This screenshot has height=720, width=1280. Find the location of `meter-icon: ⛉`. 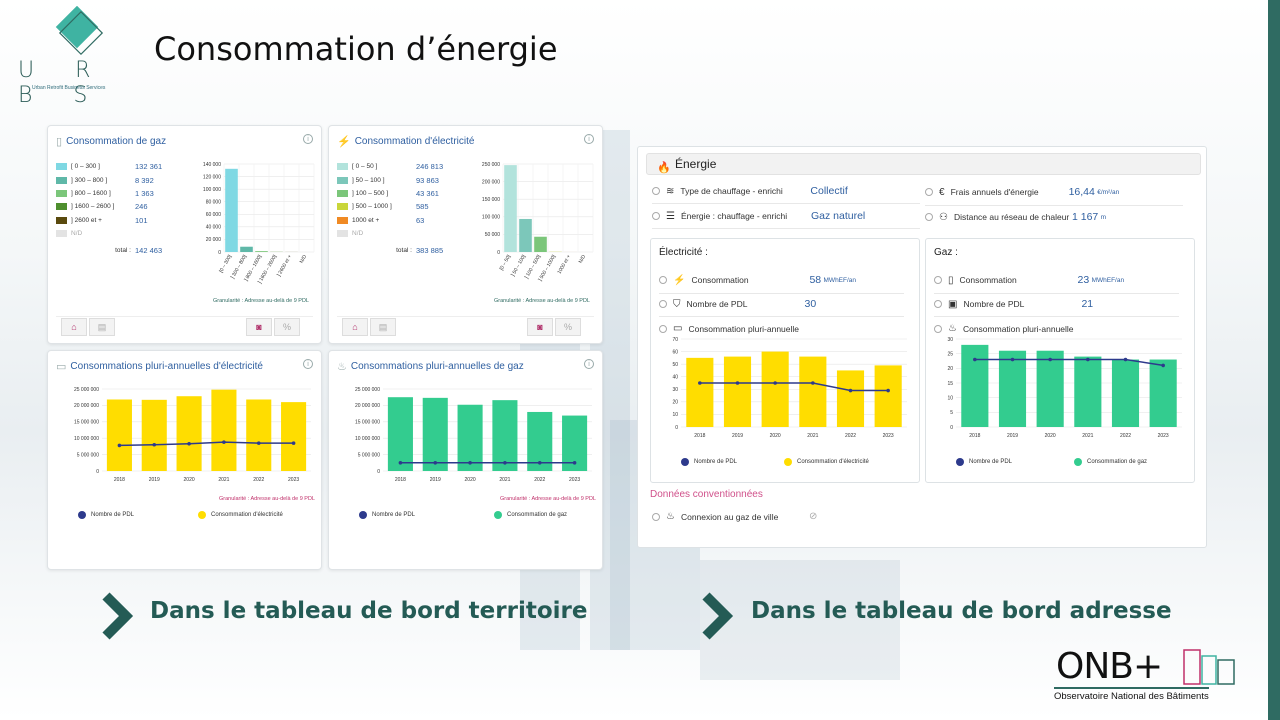

meter-icon: ⛉ is located at coordinates (677, 304).